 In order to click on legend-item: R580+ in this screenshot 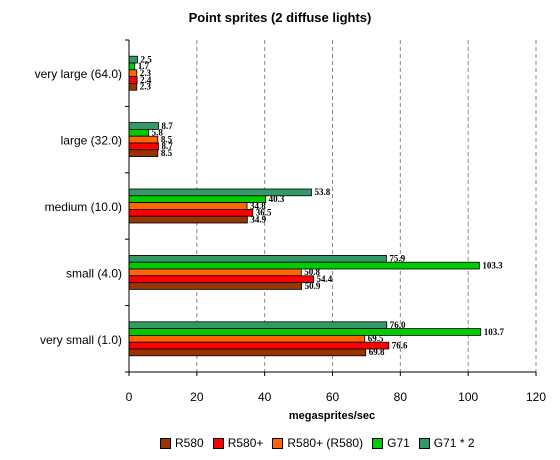, I will do `click(238, 443)`.